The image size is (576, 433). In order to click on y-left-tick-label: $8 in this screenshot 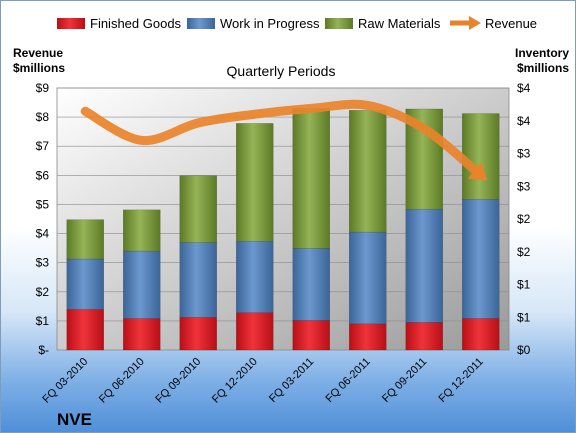, I will do `click(43, 117)`.